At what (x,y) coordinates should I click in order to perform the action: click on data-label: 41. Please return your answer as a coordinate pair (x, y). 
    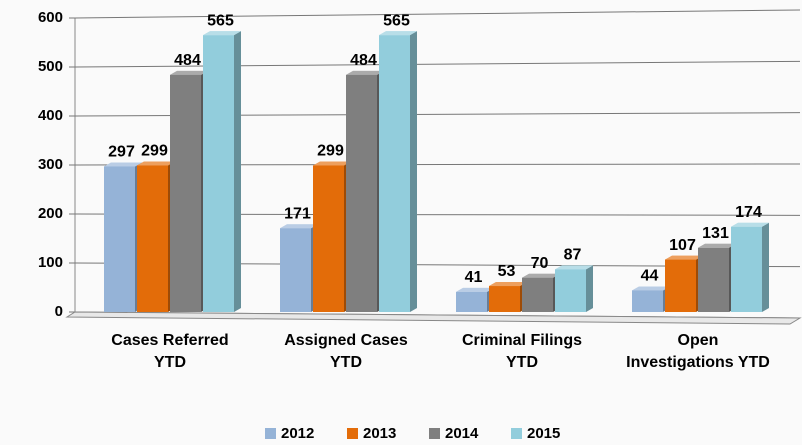
    Looking at the image, I should click on (474, 277).